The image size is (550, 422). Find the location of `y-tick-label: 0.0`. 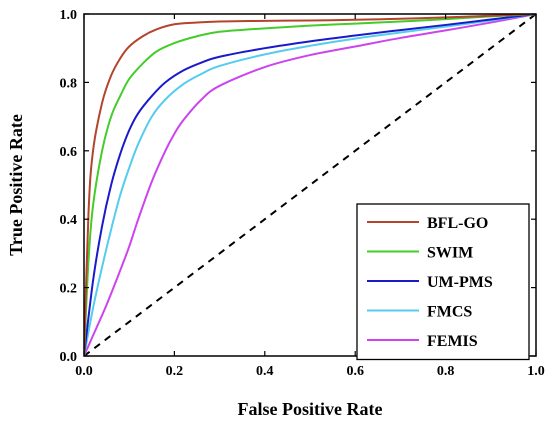

y-tick-label: 0.0 is located at coordinates (69, 357).